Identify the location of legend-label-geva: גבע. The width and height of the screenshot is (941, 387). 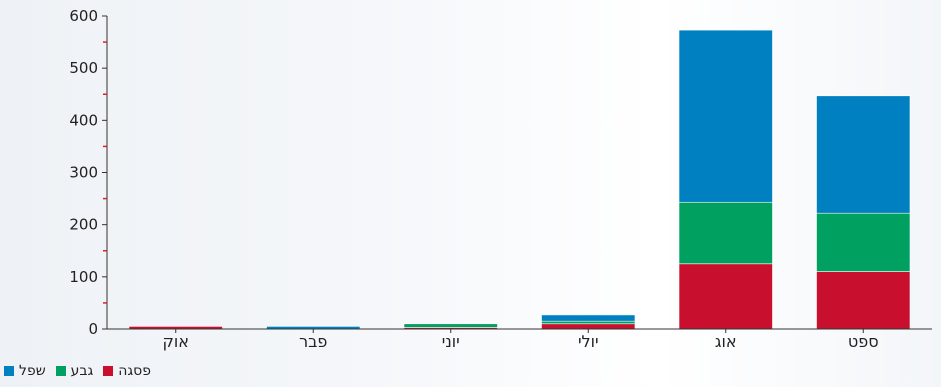
(82, 371).